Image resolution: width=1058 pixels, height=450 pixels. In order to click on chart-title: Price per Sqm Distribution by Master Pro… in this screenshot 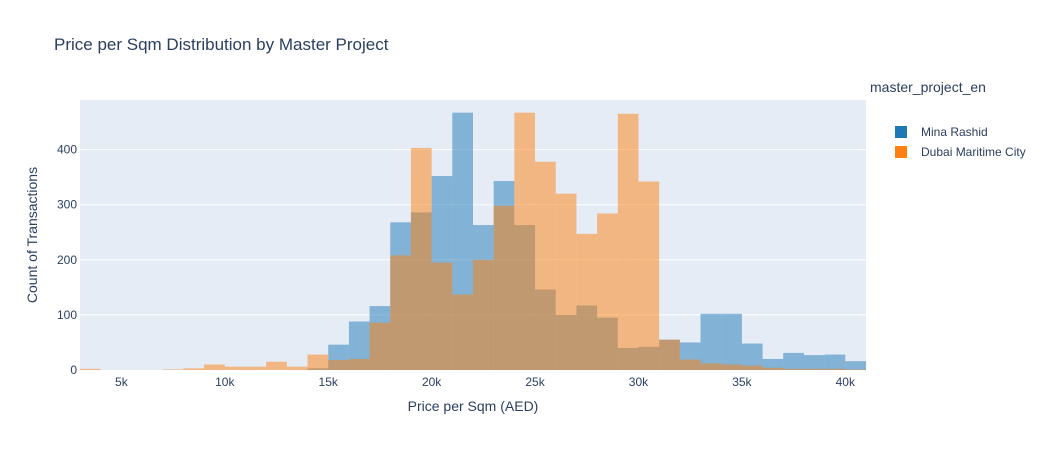, I will do `click(221, 44)`.